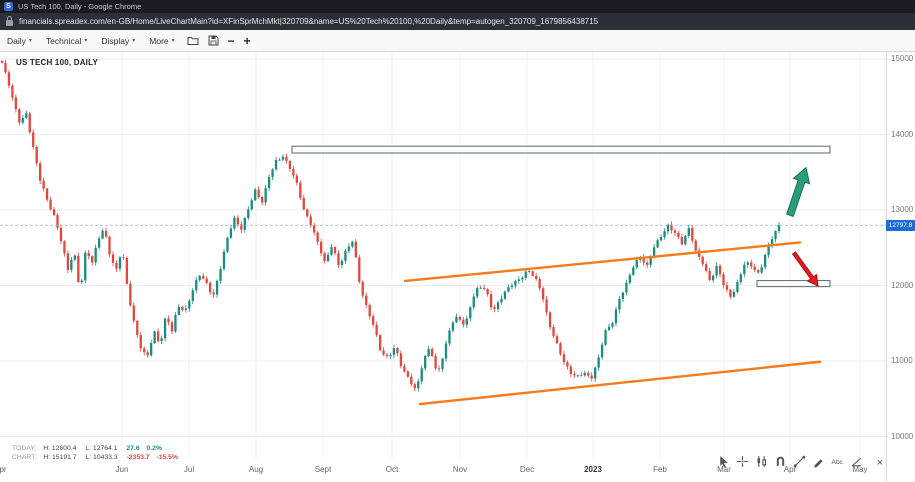  Describe the element at coordinates (561, 149) in the screenshot. I see `resistance-zone-box` at that location.